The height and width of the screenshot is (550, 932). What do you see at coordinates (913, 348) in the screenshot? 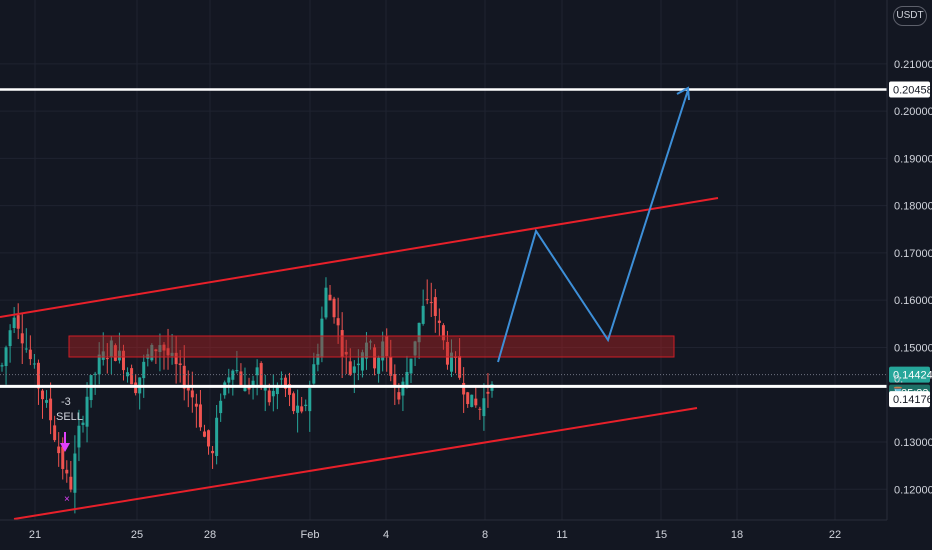
I see `price-tick-label: 0.15000` at bounding box center [913, 348].